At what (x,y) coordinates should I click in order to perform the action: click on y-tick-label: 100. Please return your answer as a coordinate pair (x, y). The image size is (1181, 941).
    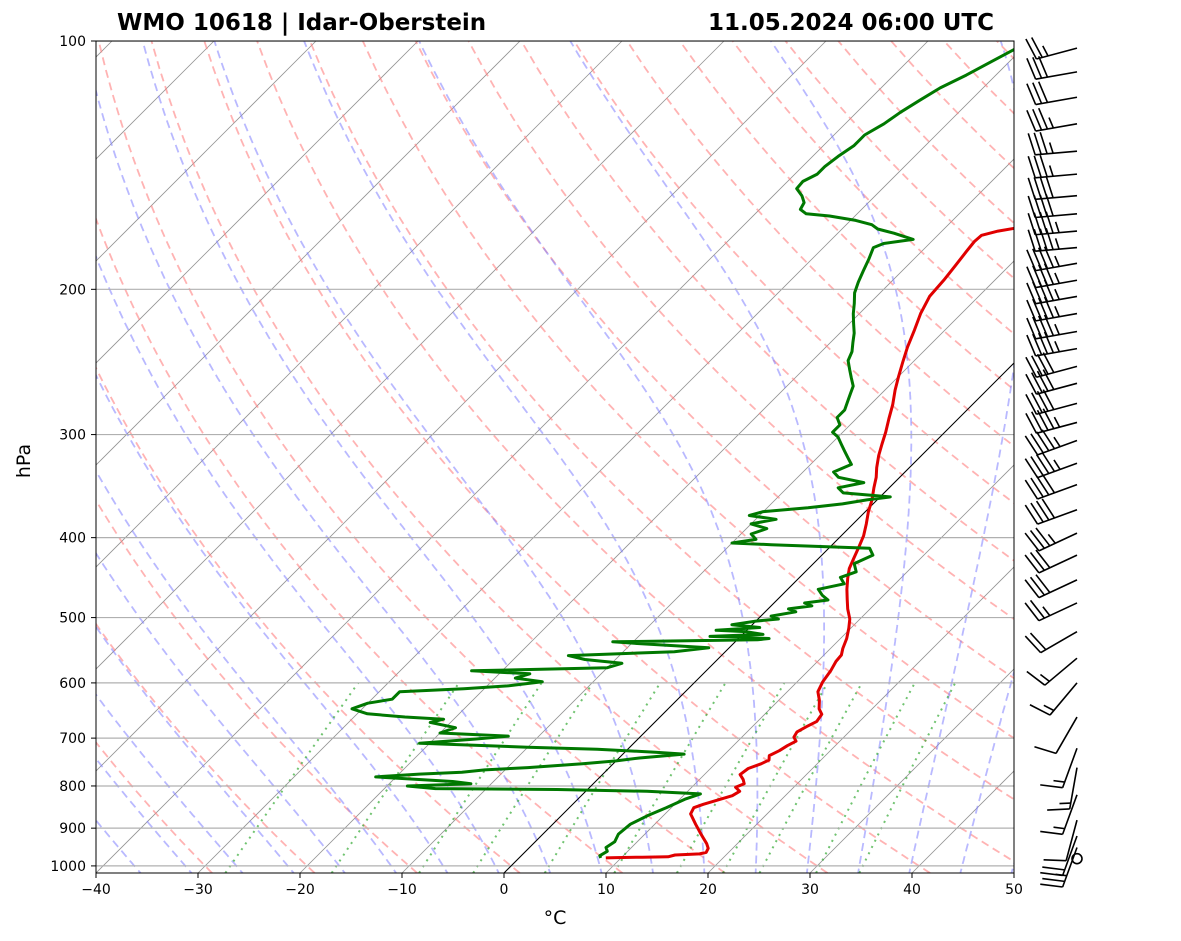
    Looking at the image, I should click on (72, 42).